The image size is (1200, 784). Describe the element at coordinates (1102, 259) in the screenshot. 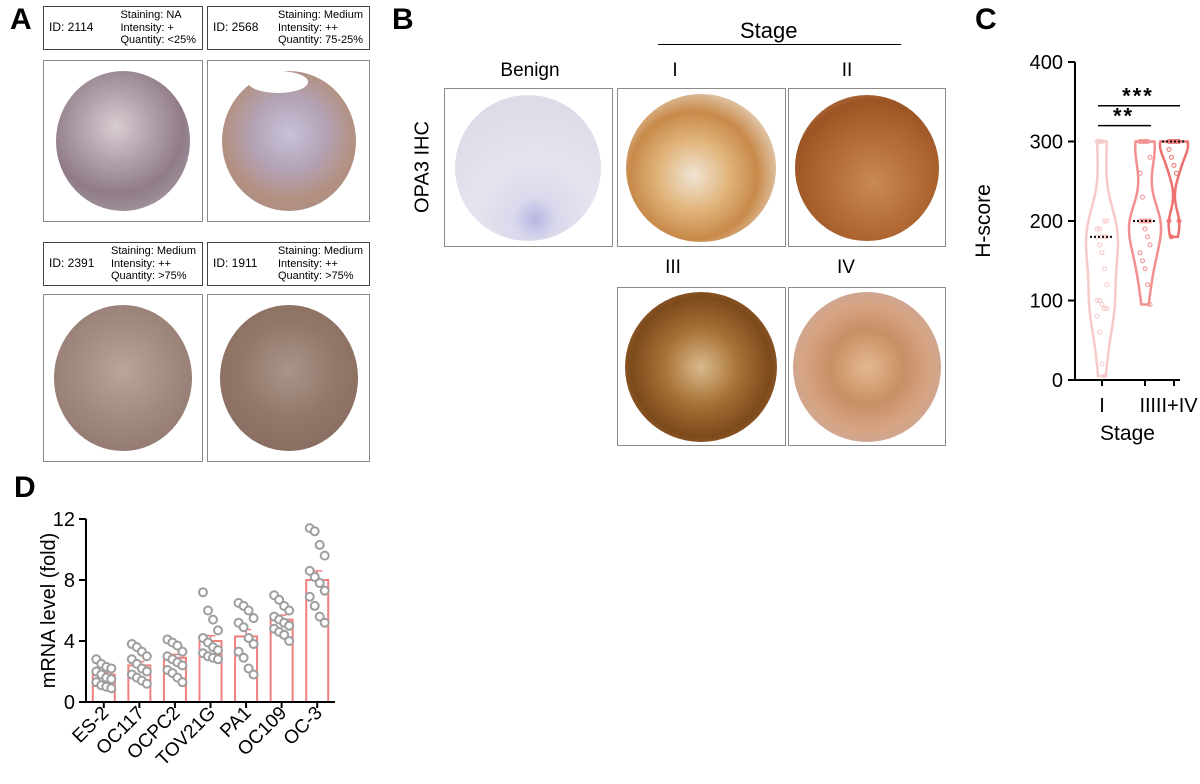

I see `violin-I` at that location.